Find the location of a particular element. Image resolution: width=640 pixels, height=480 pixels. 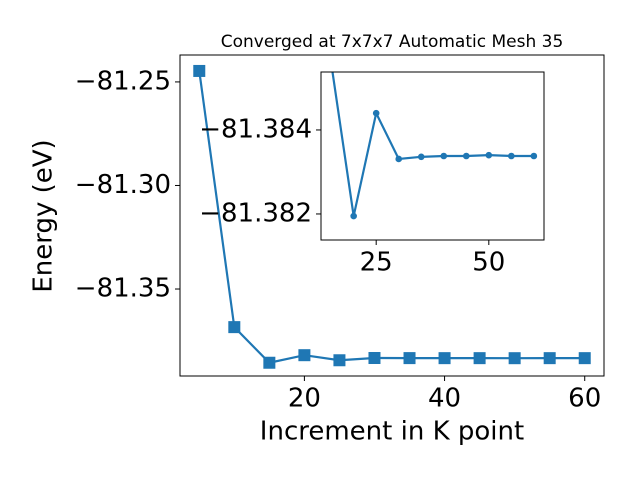

y-axis-label: Energy (eV) is located at coordinates (44, 215).